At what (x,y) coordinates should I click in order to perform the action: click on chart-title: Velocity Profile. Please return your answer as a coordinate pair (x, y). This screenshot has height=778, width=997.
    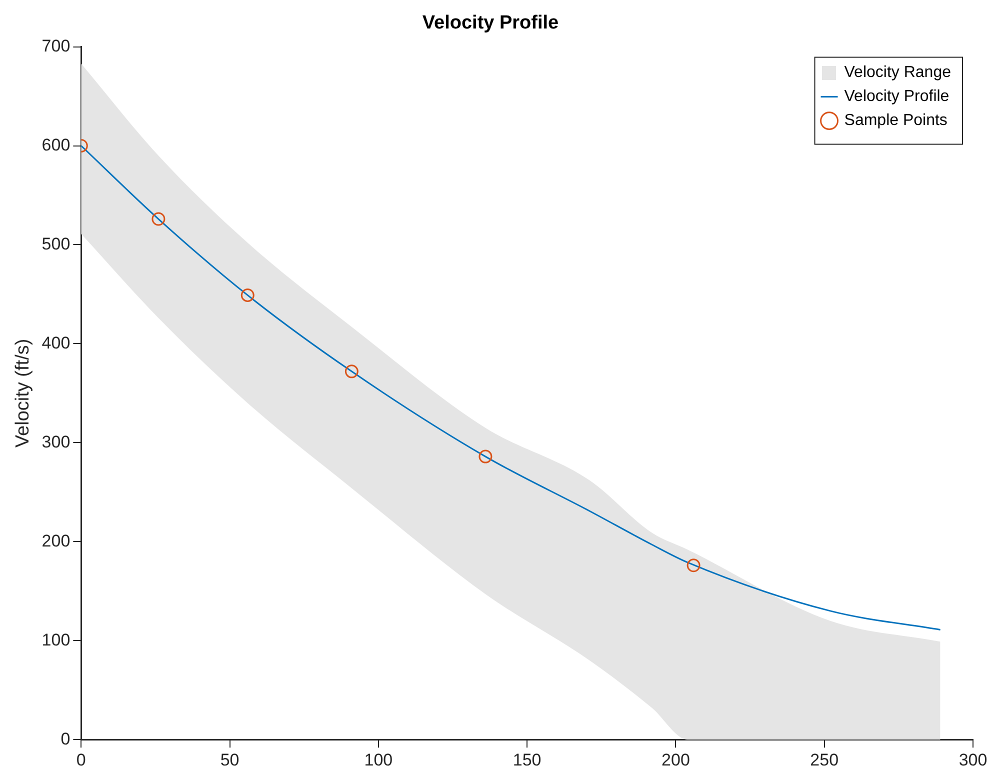
    Looking at the image, I should click on (490, 23).